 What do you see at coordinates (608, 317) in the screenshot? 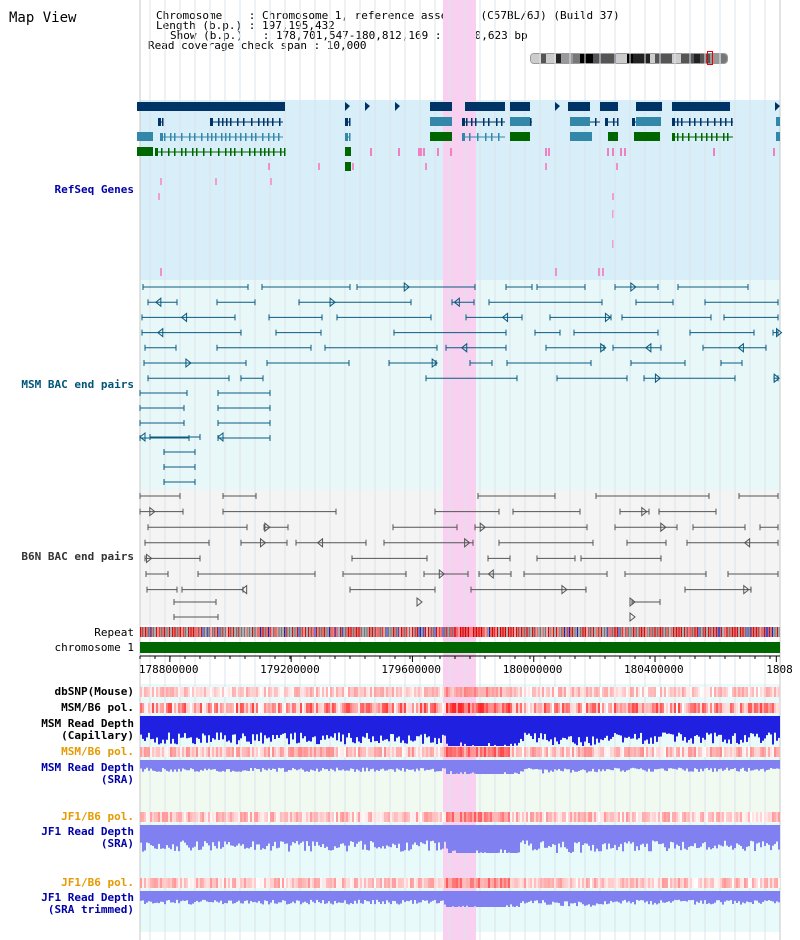
I see `bac-end-arrow-icon` at bounding box center [608, 317].